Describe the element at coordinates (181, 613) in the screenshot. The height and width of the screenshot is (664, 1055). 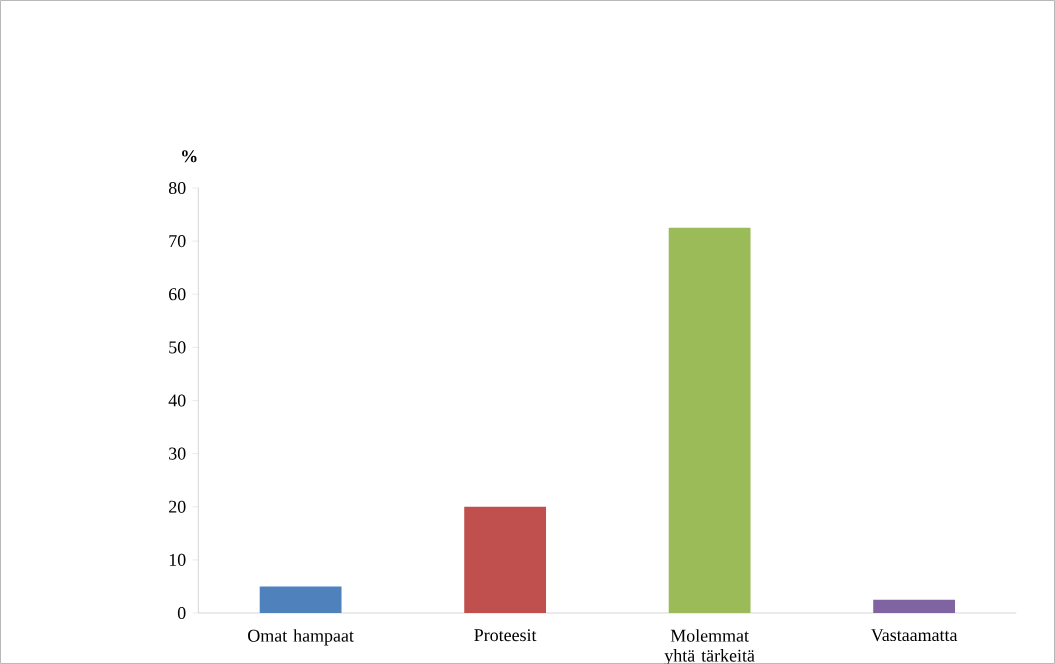
I see `y-tick-label: 0` at that location.